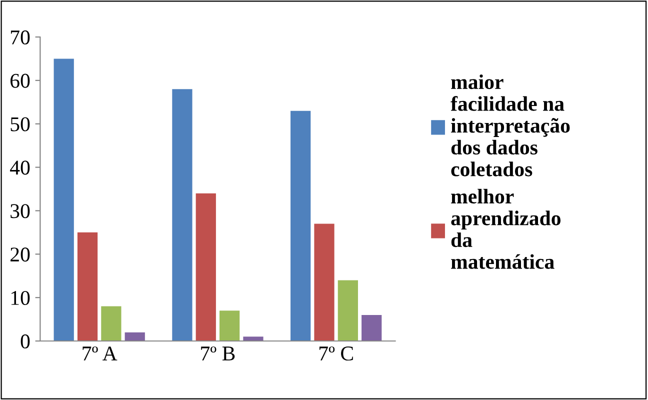 The width and height of the screenshot is (648, 400). What do you see at coordinates (20, 298) in the screenshot?
I see `y-tick-label: 10` at bounding box center [20, 298].